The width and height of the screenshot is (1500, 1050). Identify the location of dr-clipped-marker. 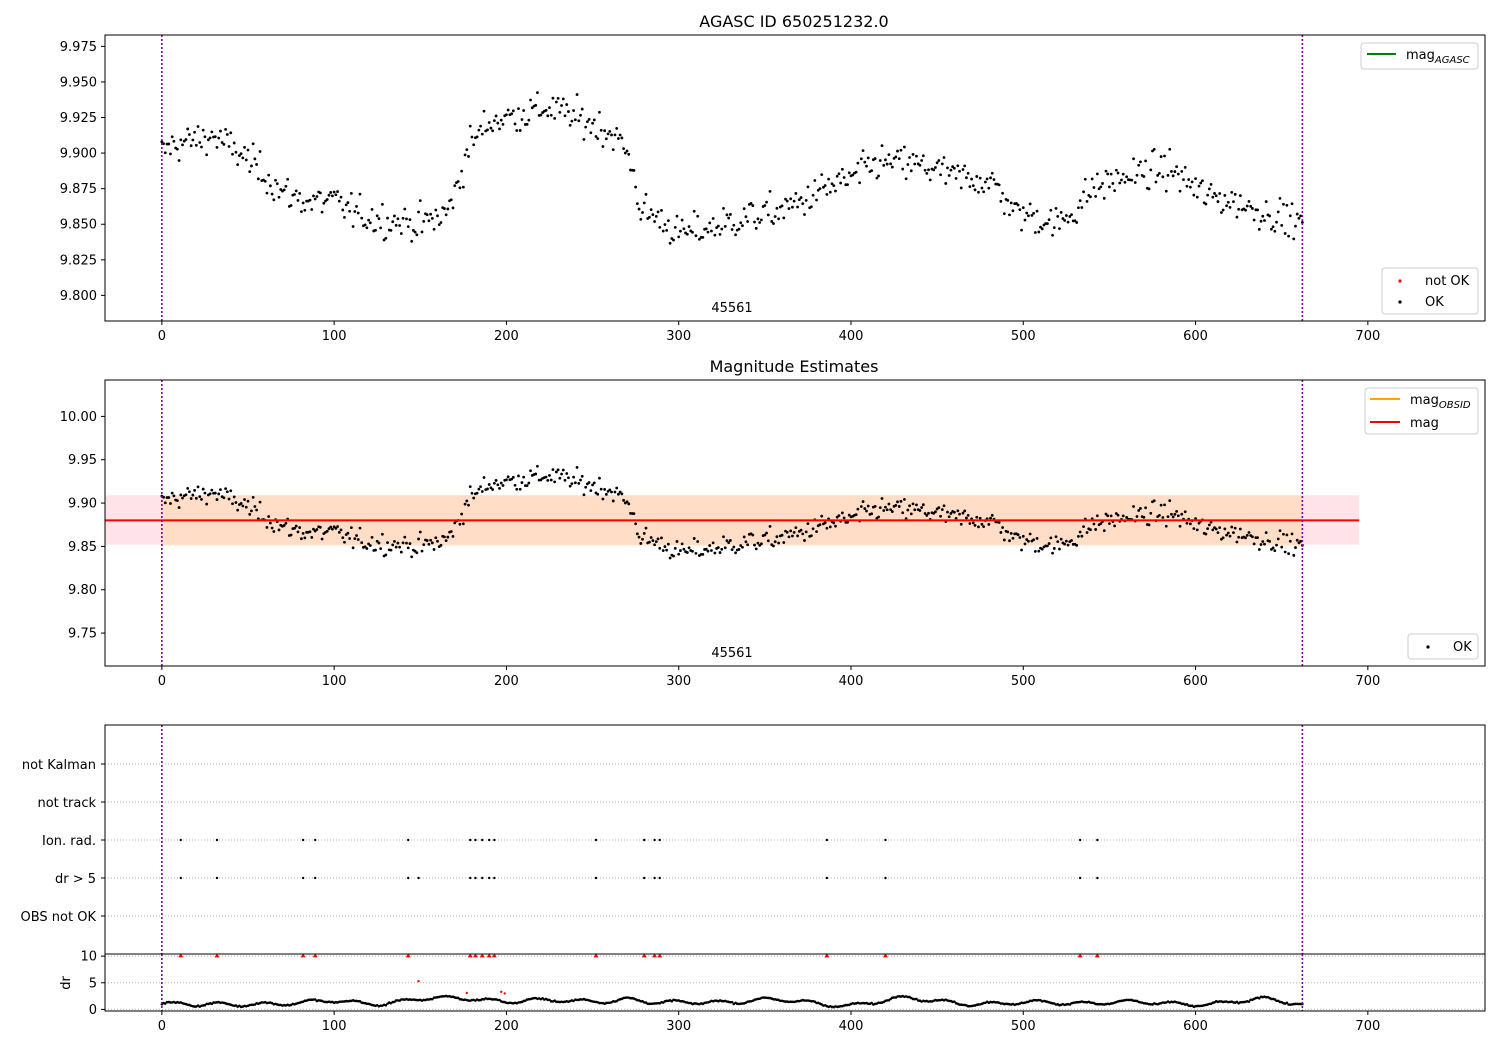
(408, 955).